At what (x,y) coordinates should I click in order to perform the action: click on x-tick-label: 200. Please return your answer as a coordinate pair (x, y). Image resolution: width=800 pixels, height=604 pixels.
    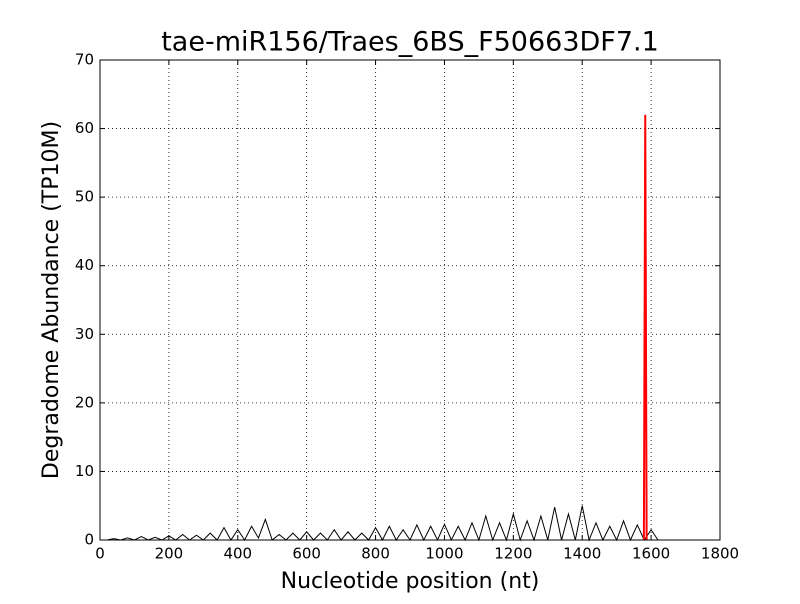
    Looking at the image, I should click on (169, 554).